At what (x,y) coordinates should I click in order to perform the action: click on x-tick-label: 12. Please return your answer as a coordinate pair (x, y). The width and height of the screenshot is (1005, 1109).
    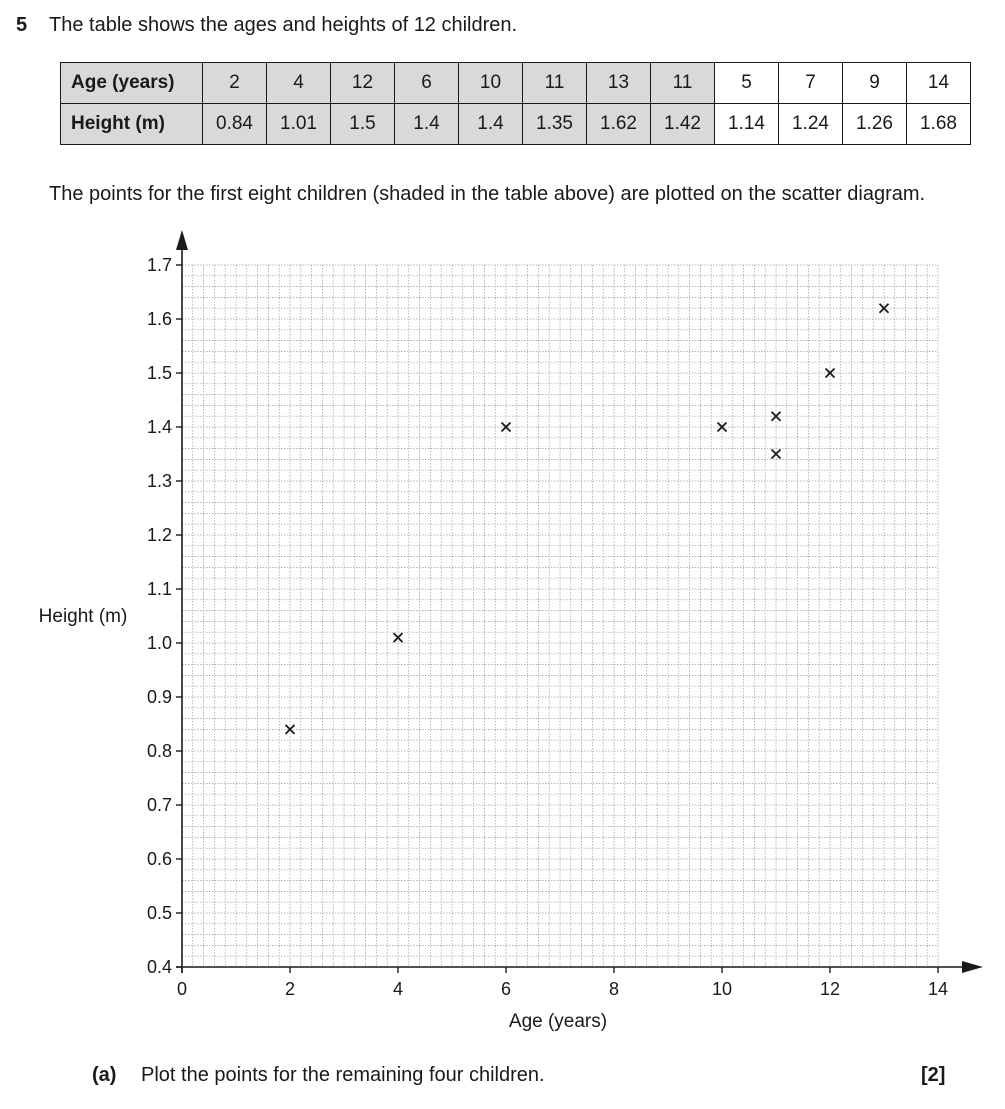
    Looking at the image, I should click on (830, 989).